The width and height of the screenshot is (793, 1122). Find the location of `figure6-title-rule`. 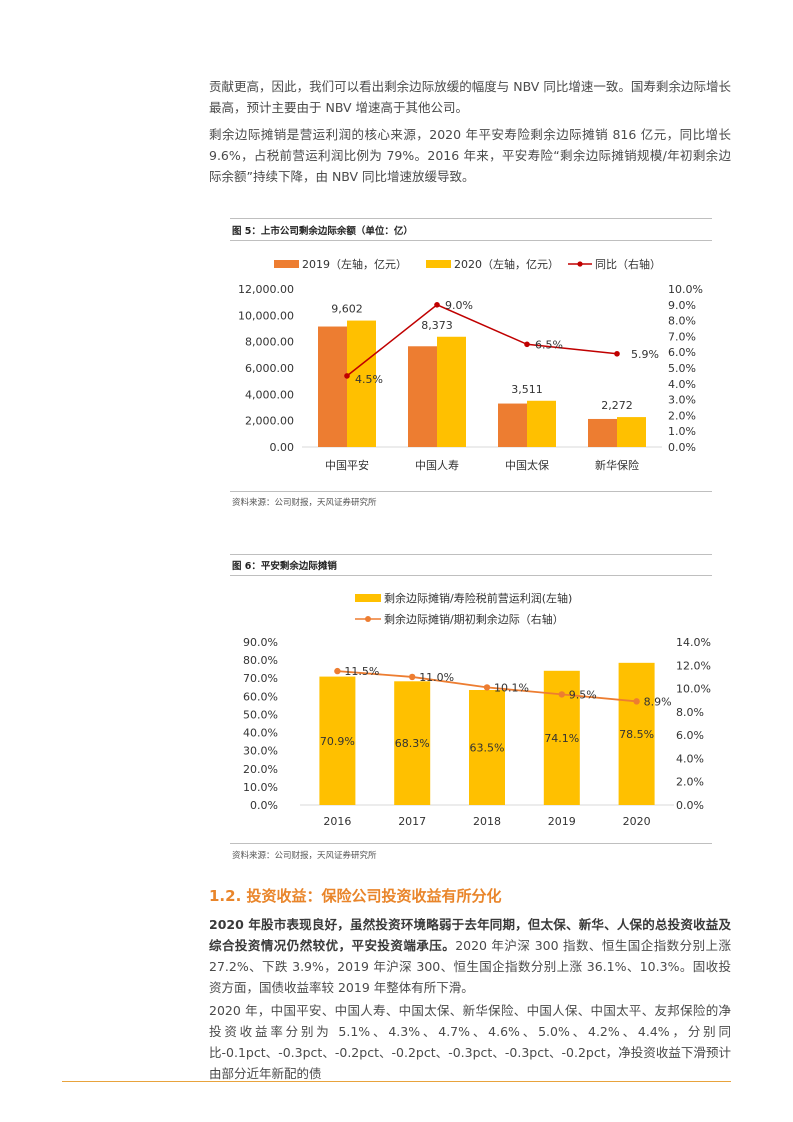

figure6-title-rule is located at coordinates (471, 575).